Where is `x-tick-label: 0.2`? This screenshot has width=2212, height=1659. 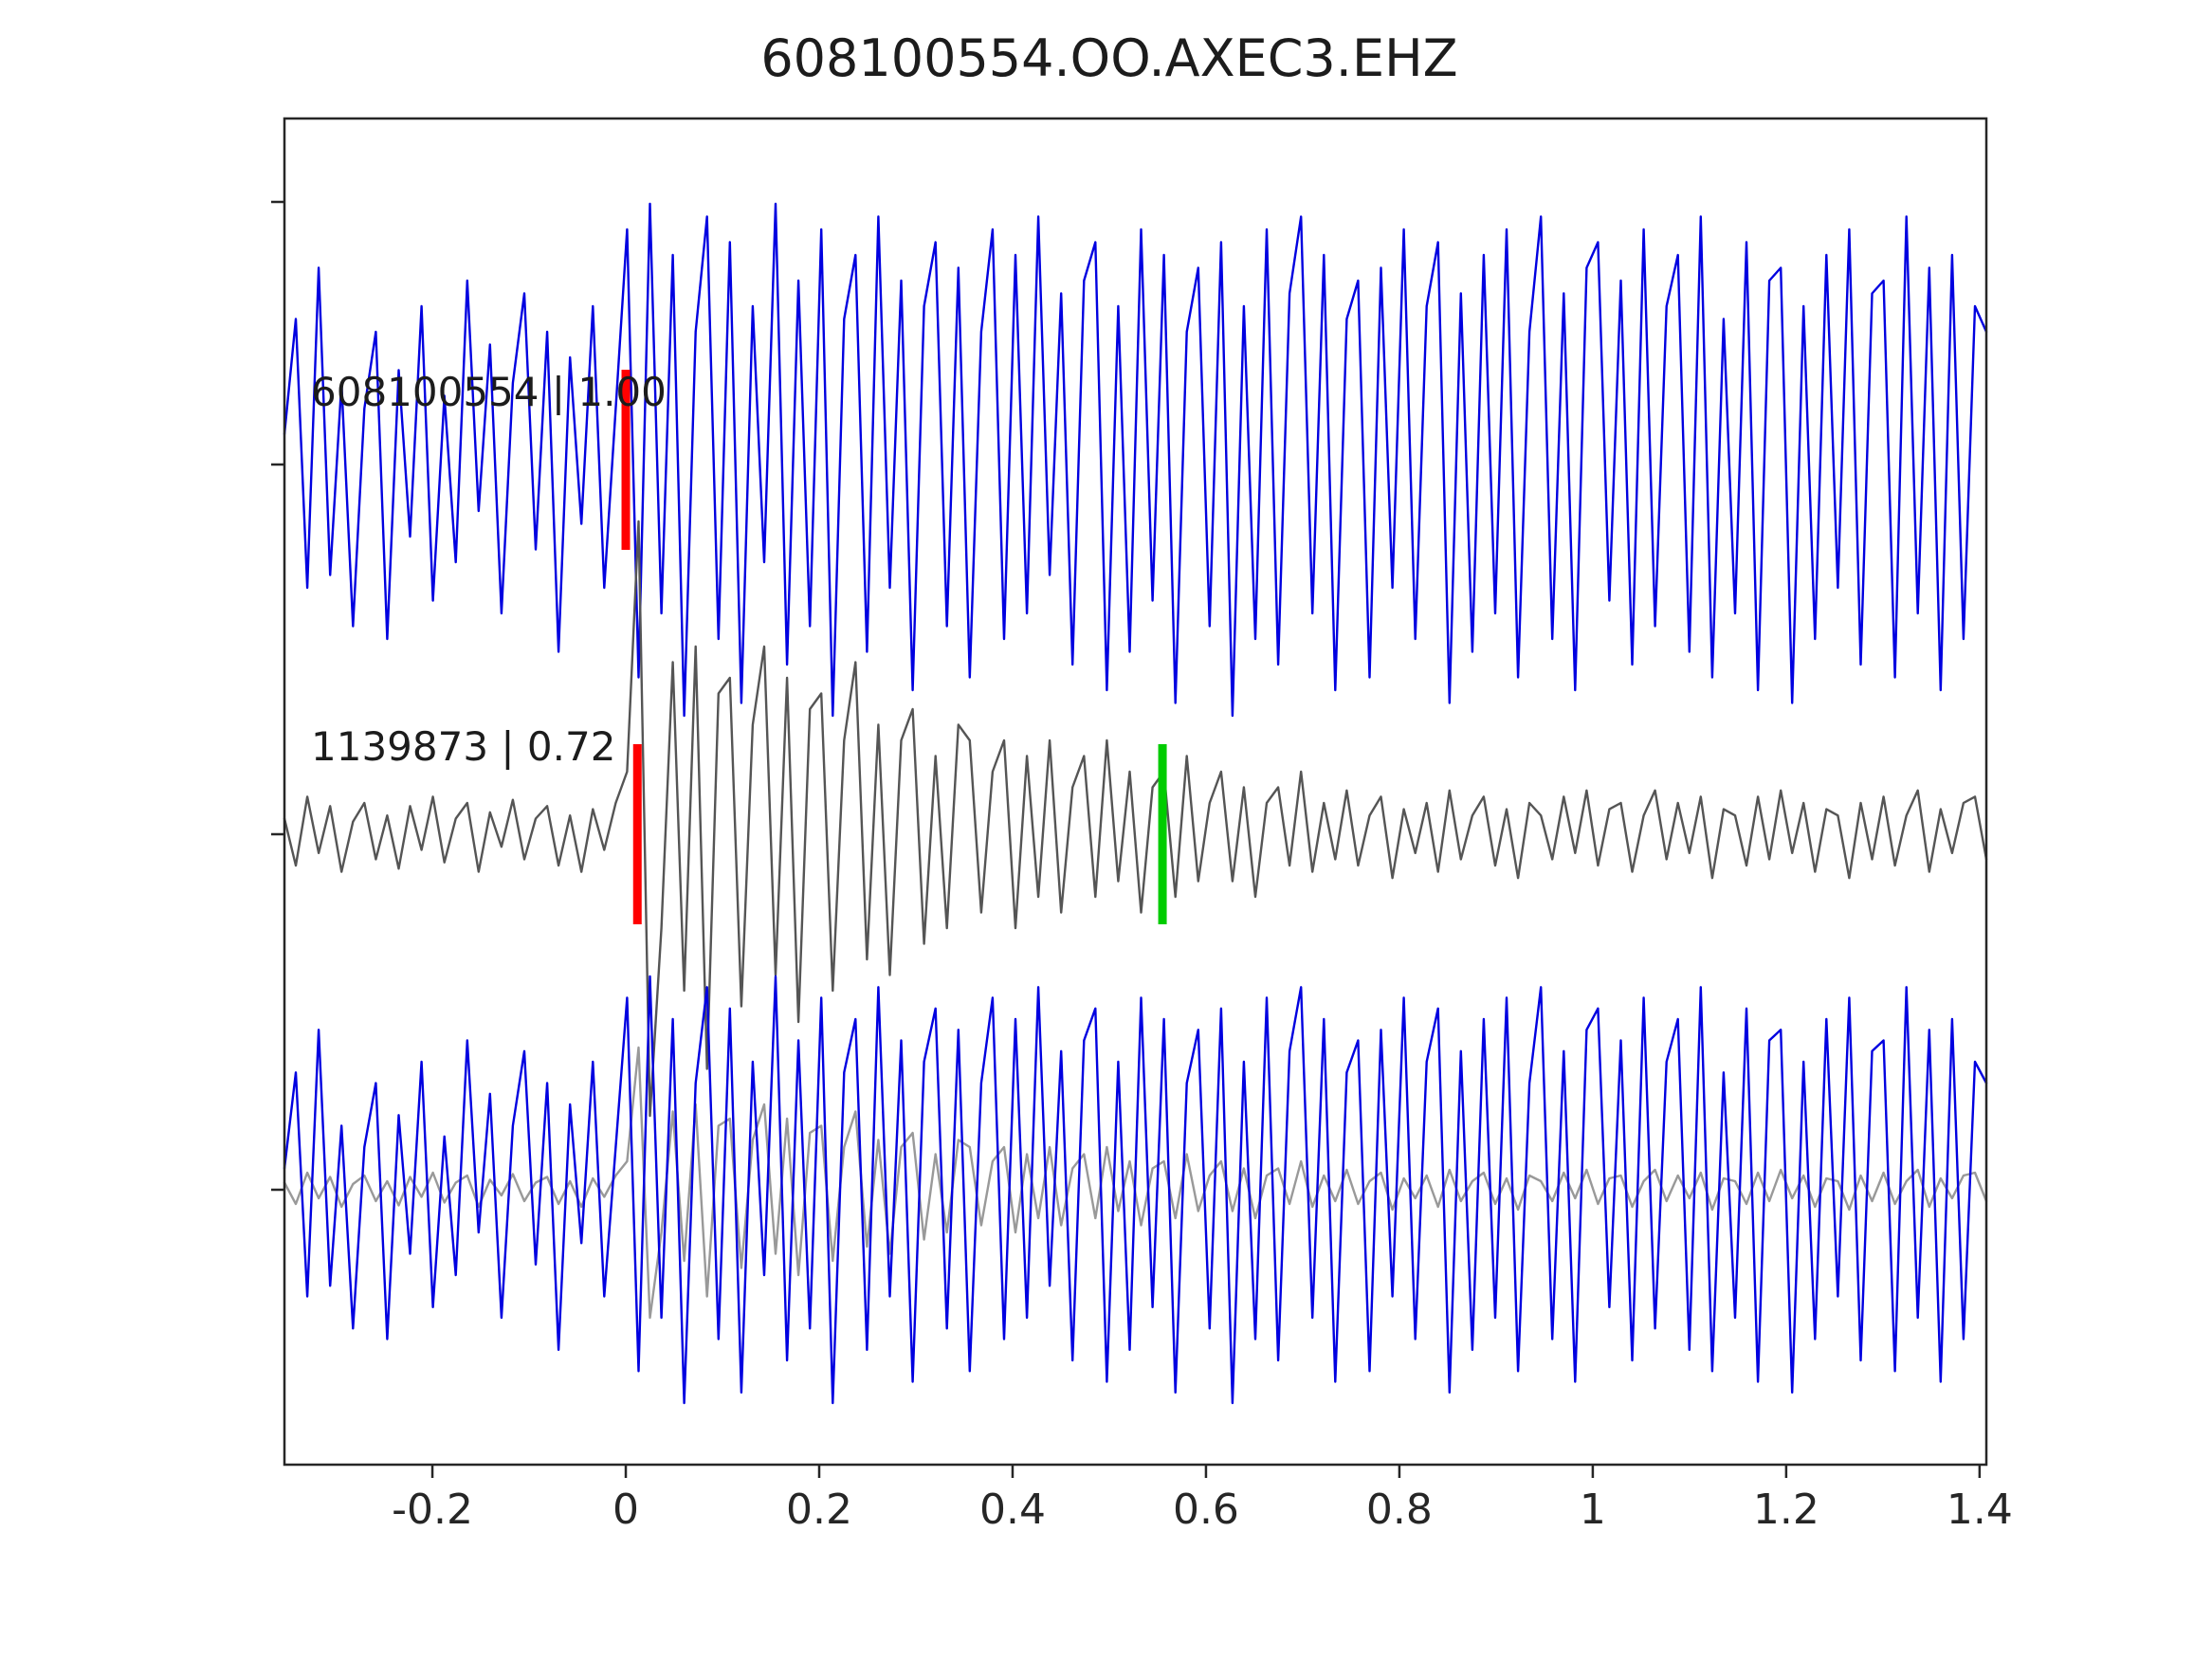 x-tick-label: 0.2 is located at coordinates (819, 1510).